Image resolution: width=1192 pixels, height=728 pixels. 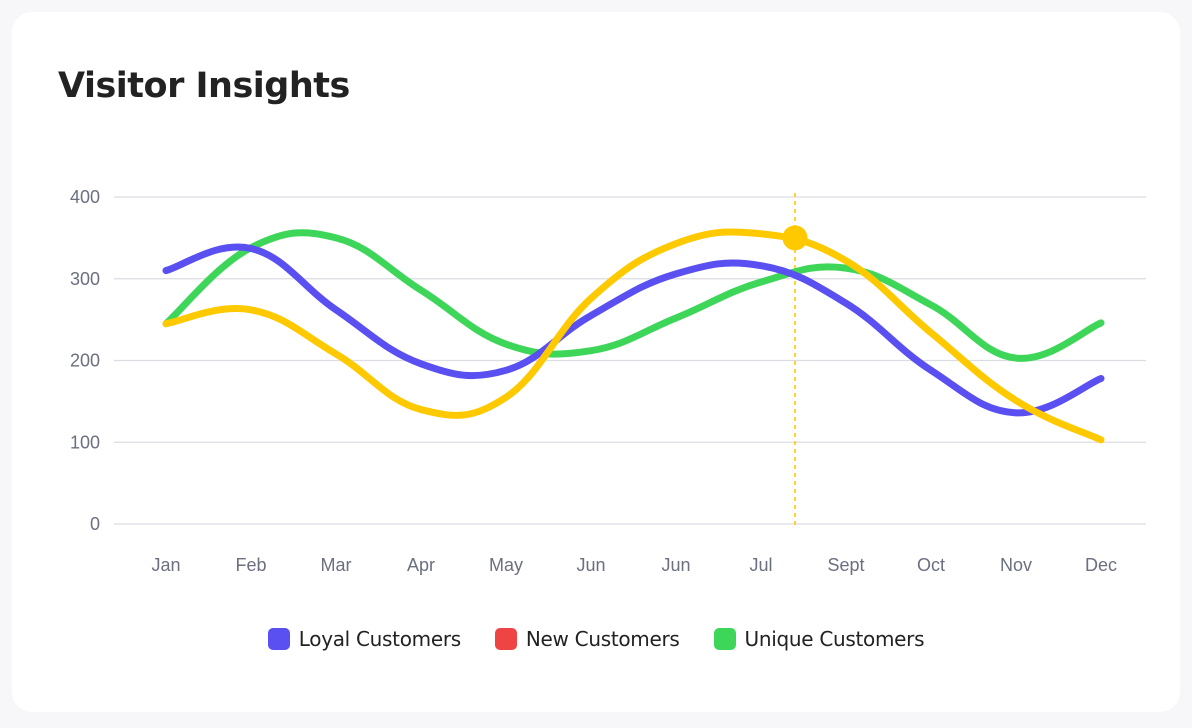 What do you see at coordinates (1016, 565) in the screenshot?
I see `x-tick-label-nov: Nov` at bounding box center [1016, 565].